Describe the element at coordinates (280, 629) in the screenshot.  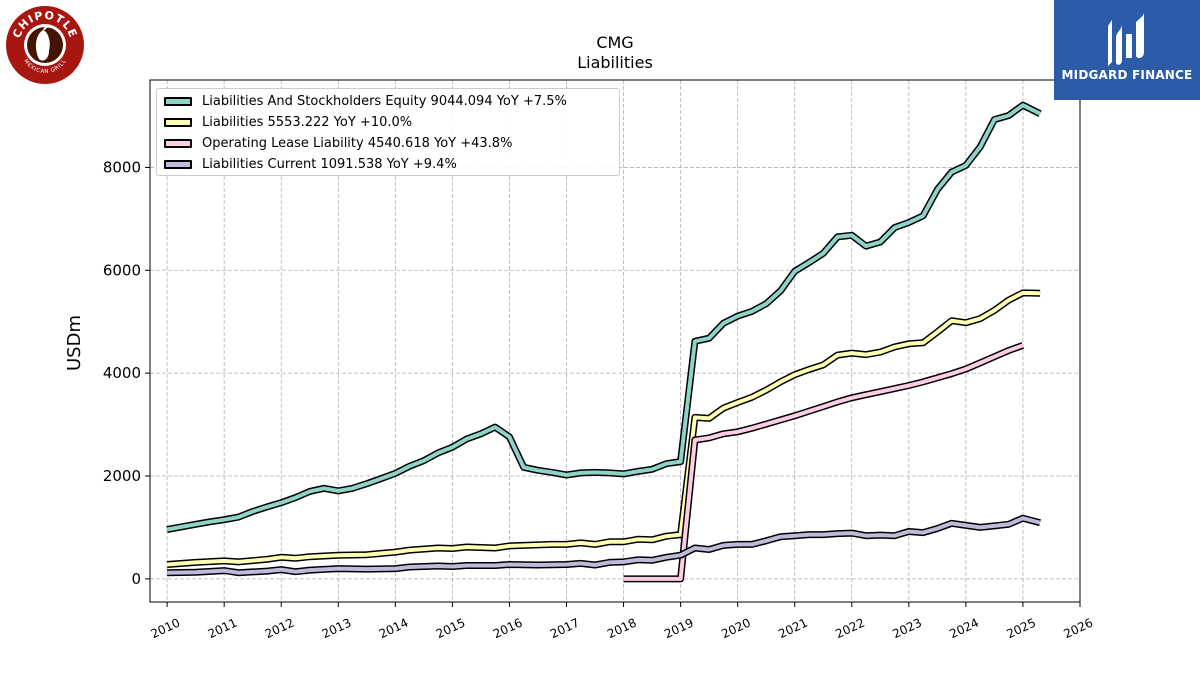
I see `x-tick-label: 2012` at that location.